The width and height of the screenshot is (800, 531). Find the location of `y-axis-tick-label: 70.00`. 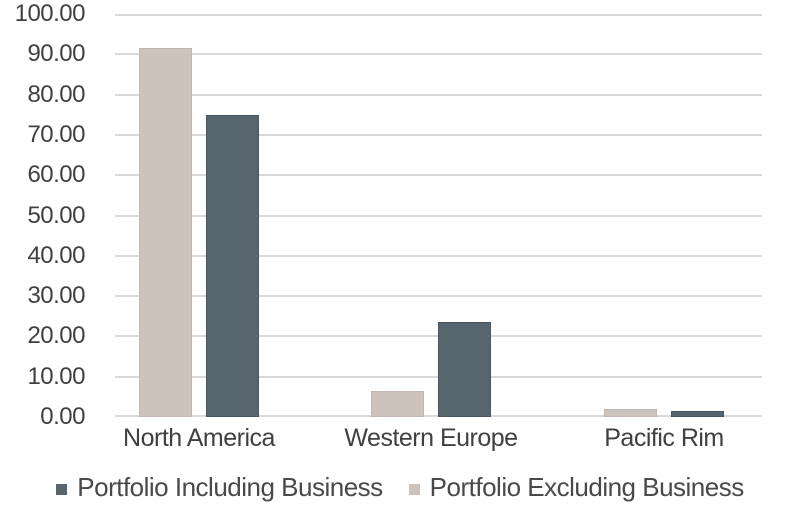

y-axis-tick-label: 70.00 is located at coordinates (56, 134).